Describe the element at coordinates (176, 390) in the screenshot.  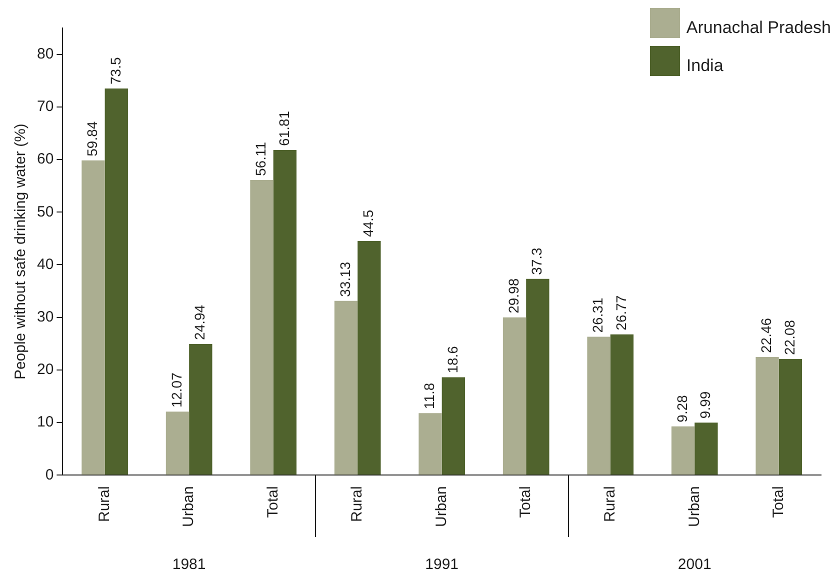
I see `data-label: 12.07` at that location.